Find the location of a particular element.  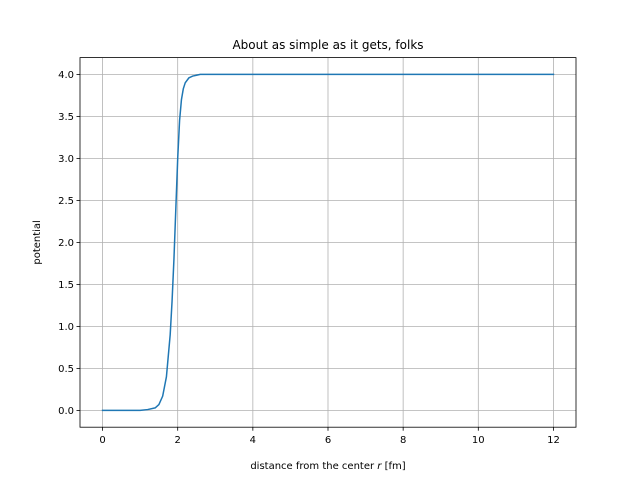

x-tick-label: 0 is located at coordinates (102, 440).